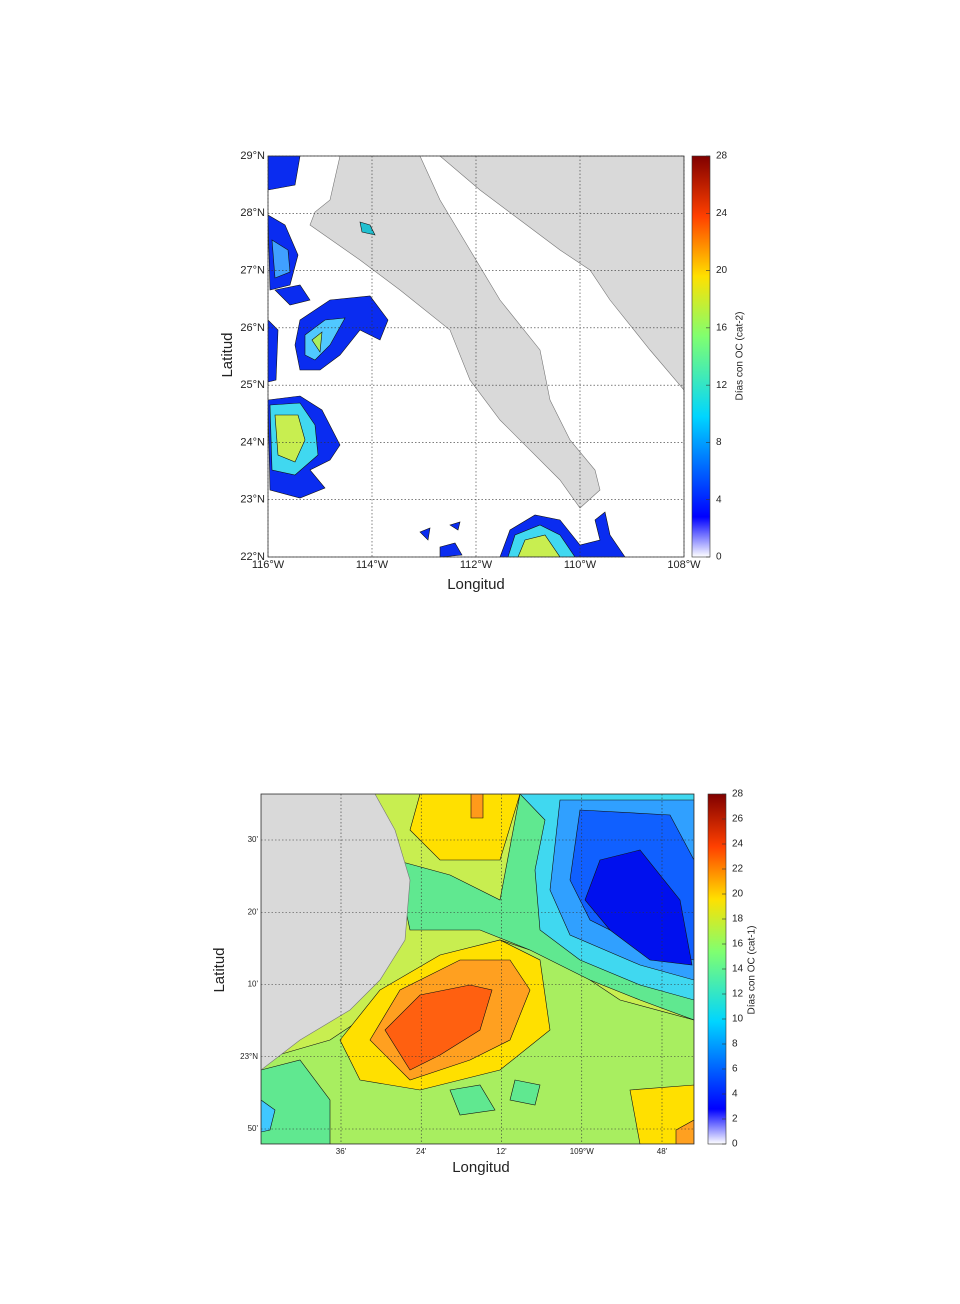 Image resolution: width=960 pixels, height=1304 pixels. Describe the element at coordinates (252, 442) in the screenshot. I see `y-tick-label: 24°N` at that location.